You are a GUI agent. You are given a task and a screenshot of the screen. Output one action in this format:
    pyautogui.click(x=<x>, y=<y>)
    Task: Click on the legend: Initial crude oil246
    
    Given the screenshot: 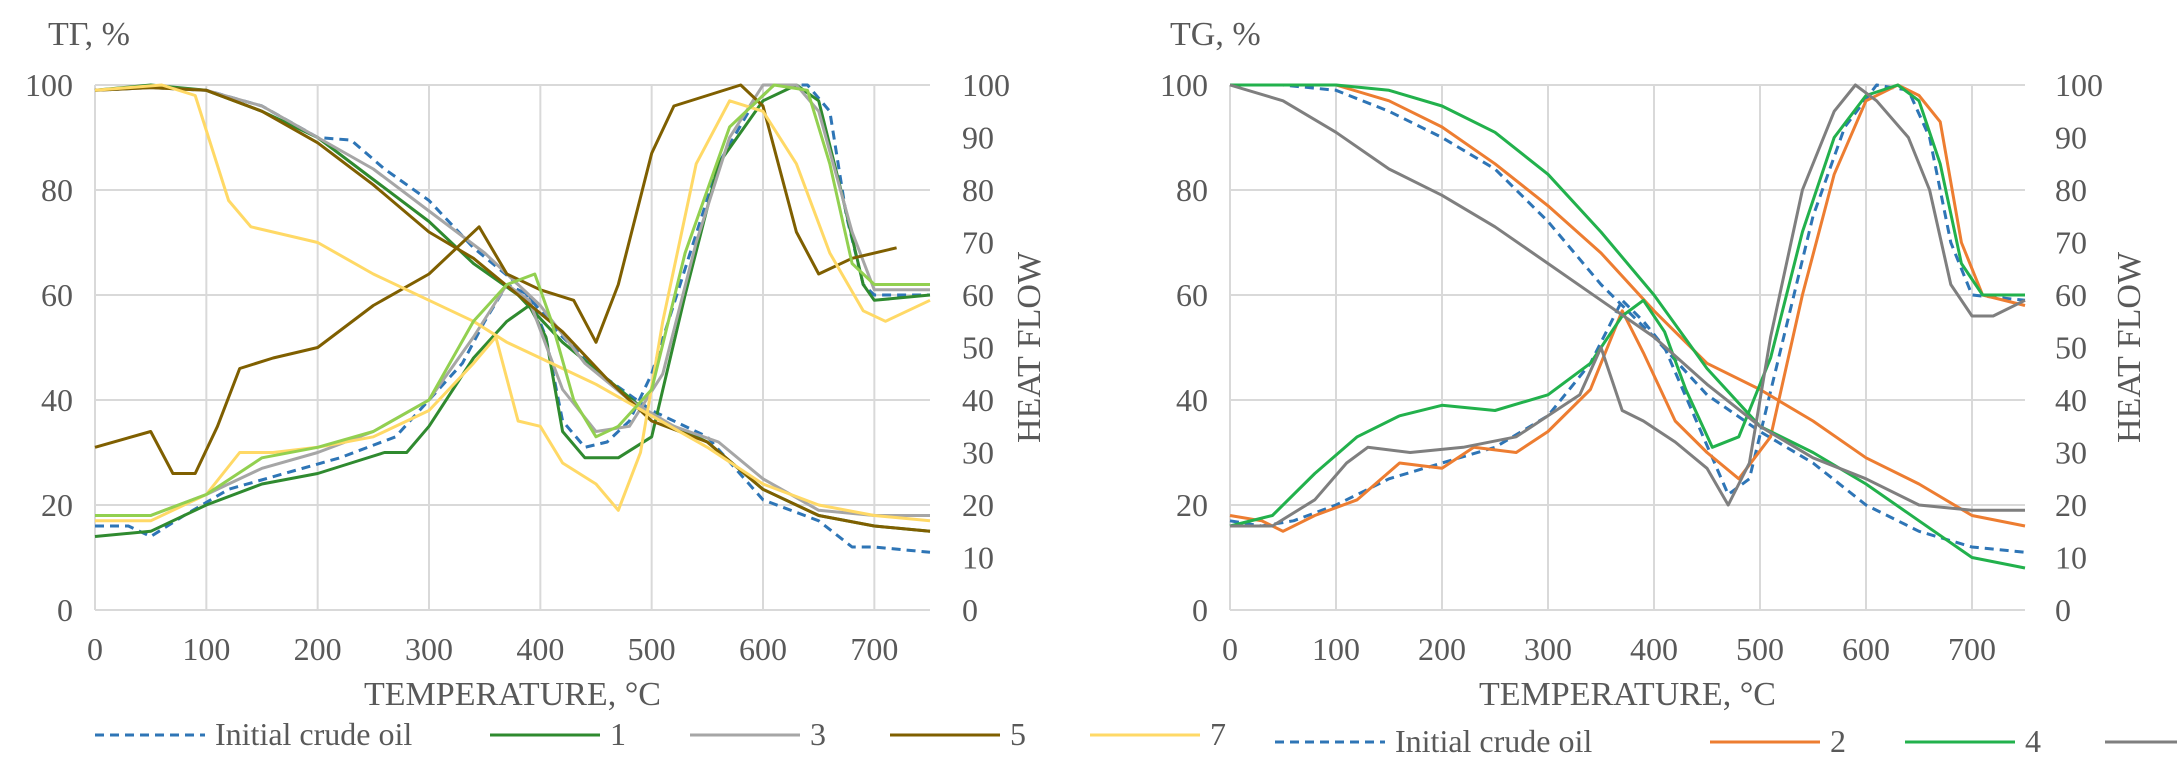 What is the action you would take?
    pyautogui.click(x=1726, y=741)
    